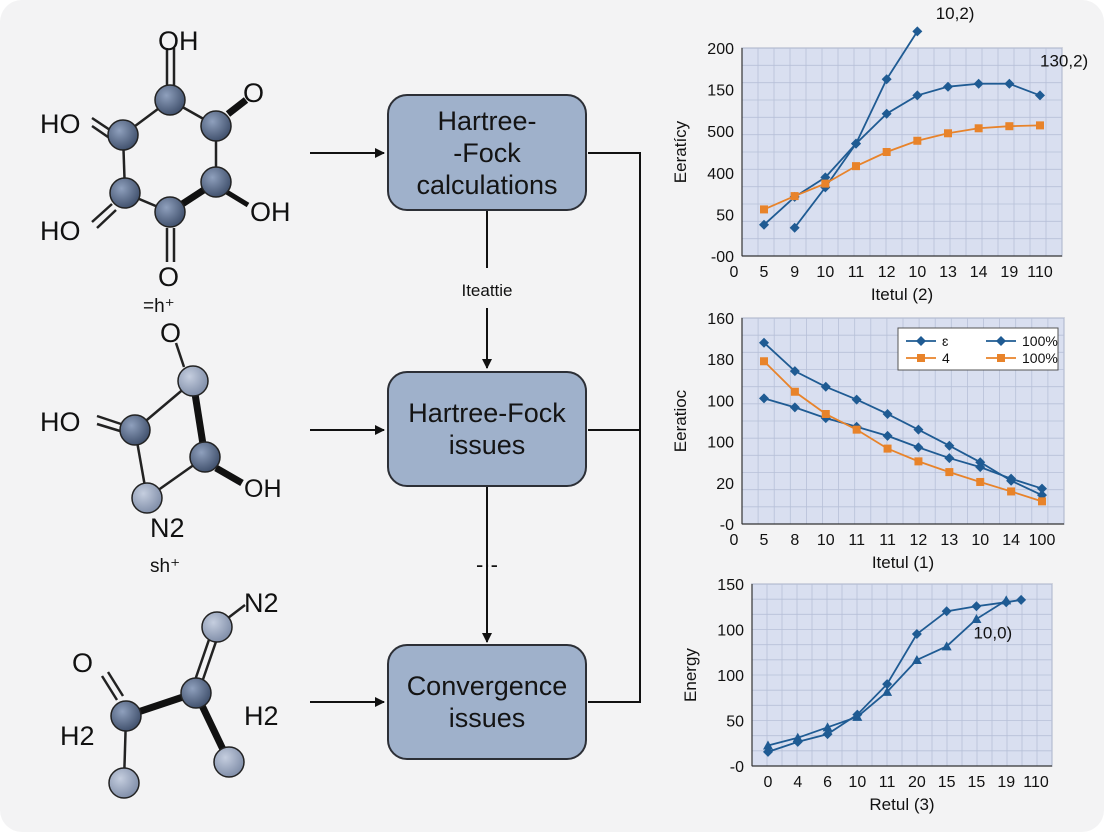  What do you see at coordinates (722, 257) in the screenshot?
I see `y-tick-label: -00` at bounding box center [722, 257].